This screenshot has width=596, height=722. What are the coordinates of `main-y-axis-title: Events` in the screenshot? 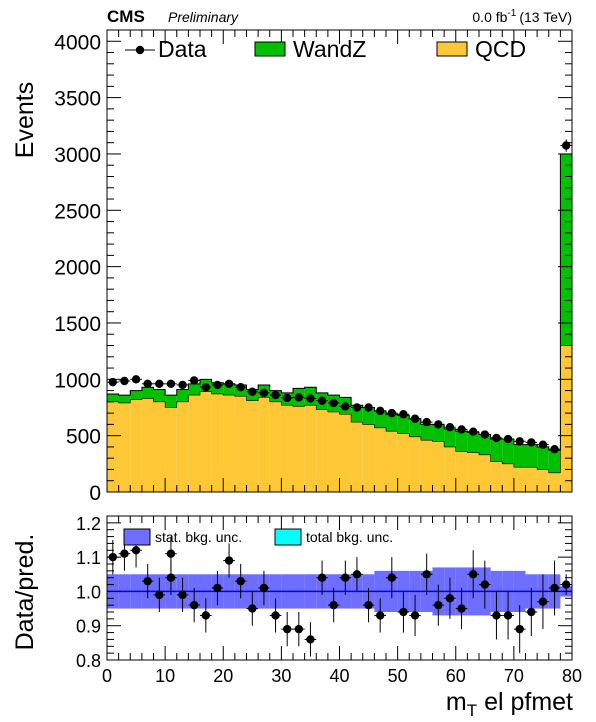 It's located at (25, 120).